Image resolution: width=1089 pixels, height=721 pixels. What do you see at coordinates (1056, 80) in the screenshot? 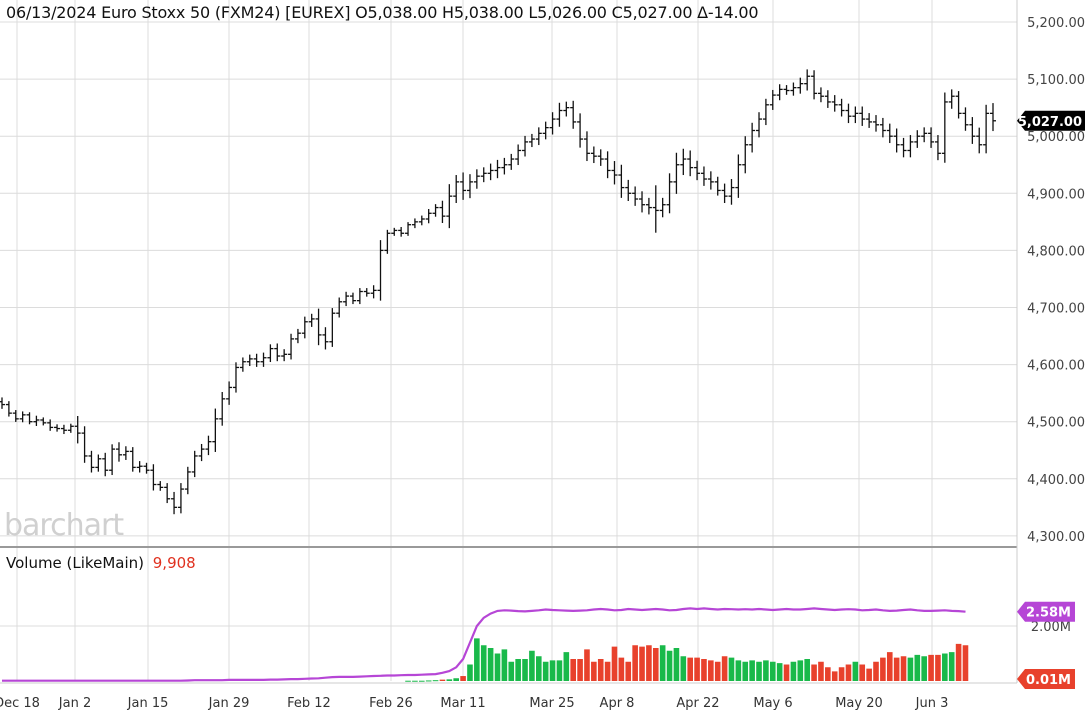
I see `y-tick-label: 5,100.00` at bounding box center [1056, 80].